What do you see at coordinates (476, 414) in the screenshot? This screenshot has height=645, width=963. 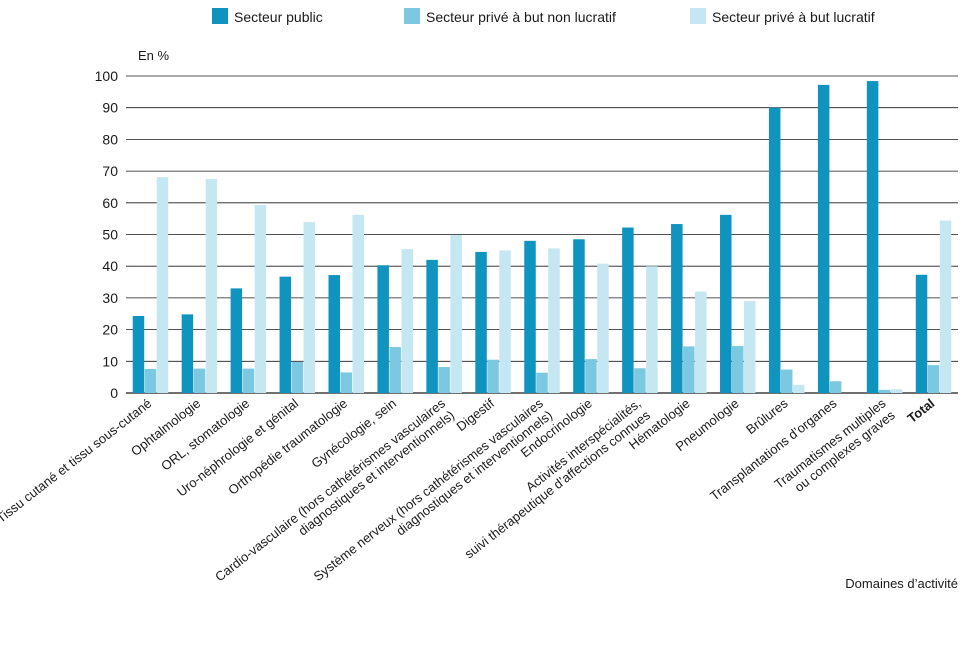 I see `x-tick-7: Digestif` at bounding box center [476, 414].